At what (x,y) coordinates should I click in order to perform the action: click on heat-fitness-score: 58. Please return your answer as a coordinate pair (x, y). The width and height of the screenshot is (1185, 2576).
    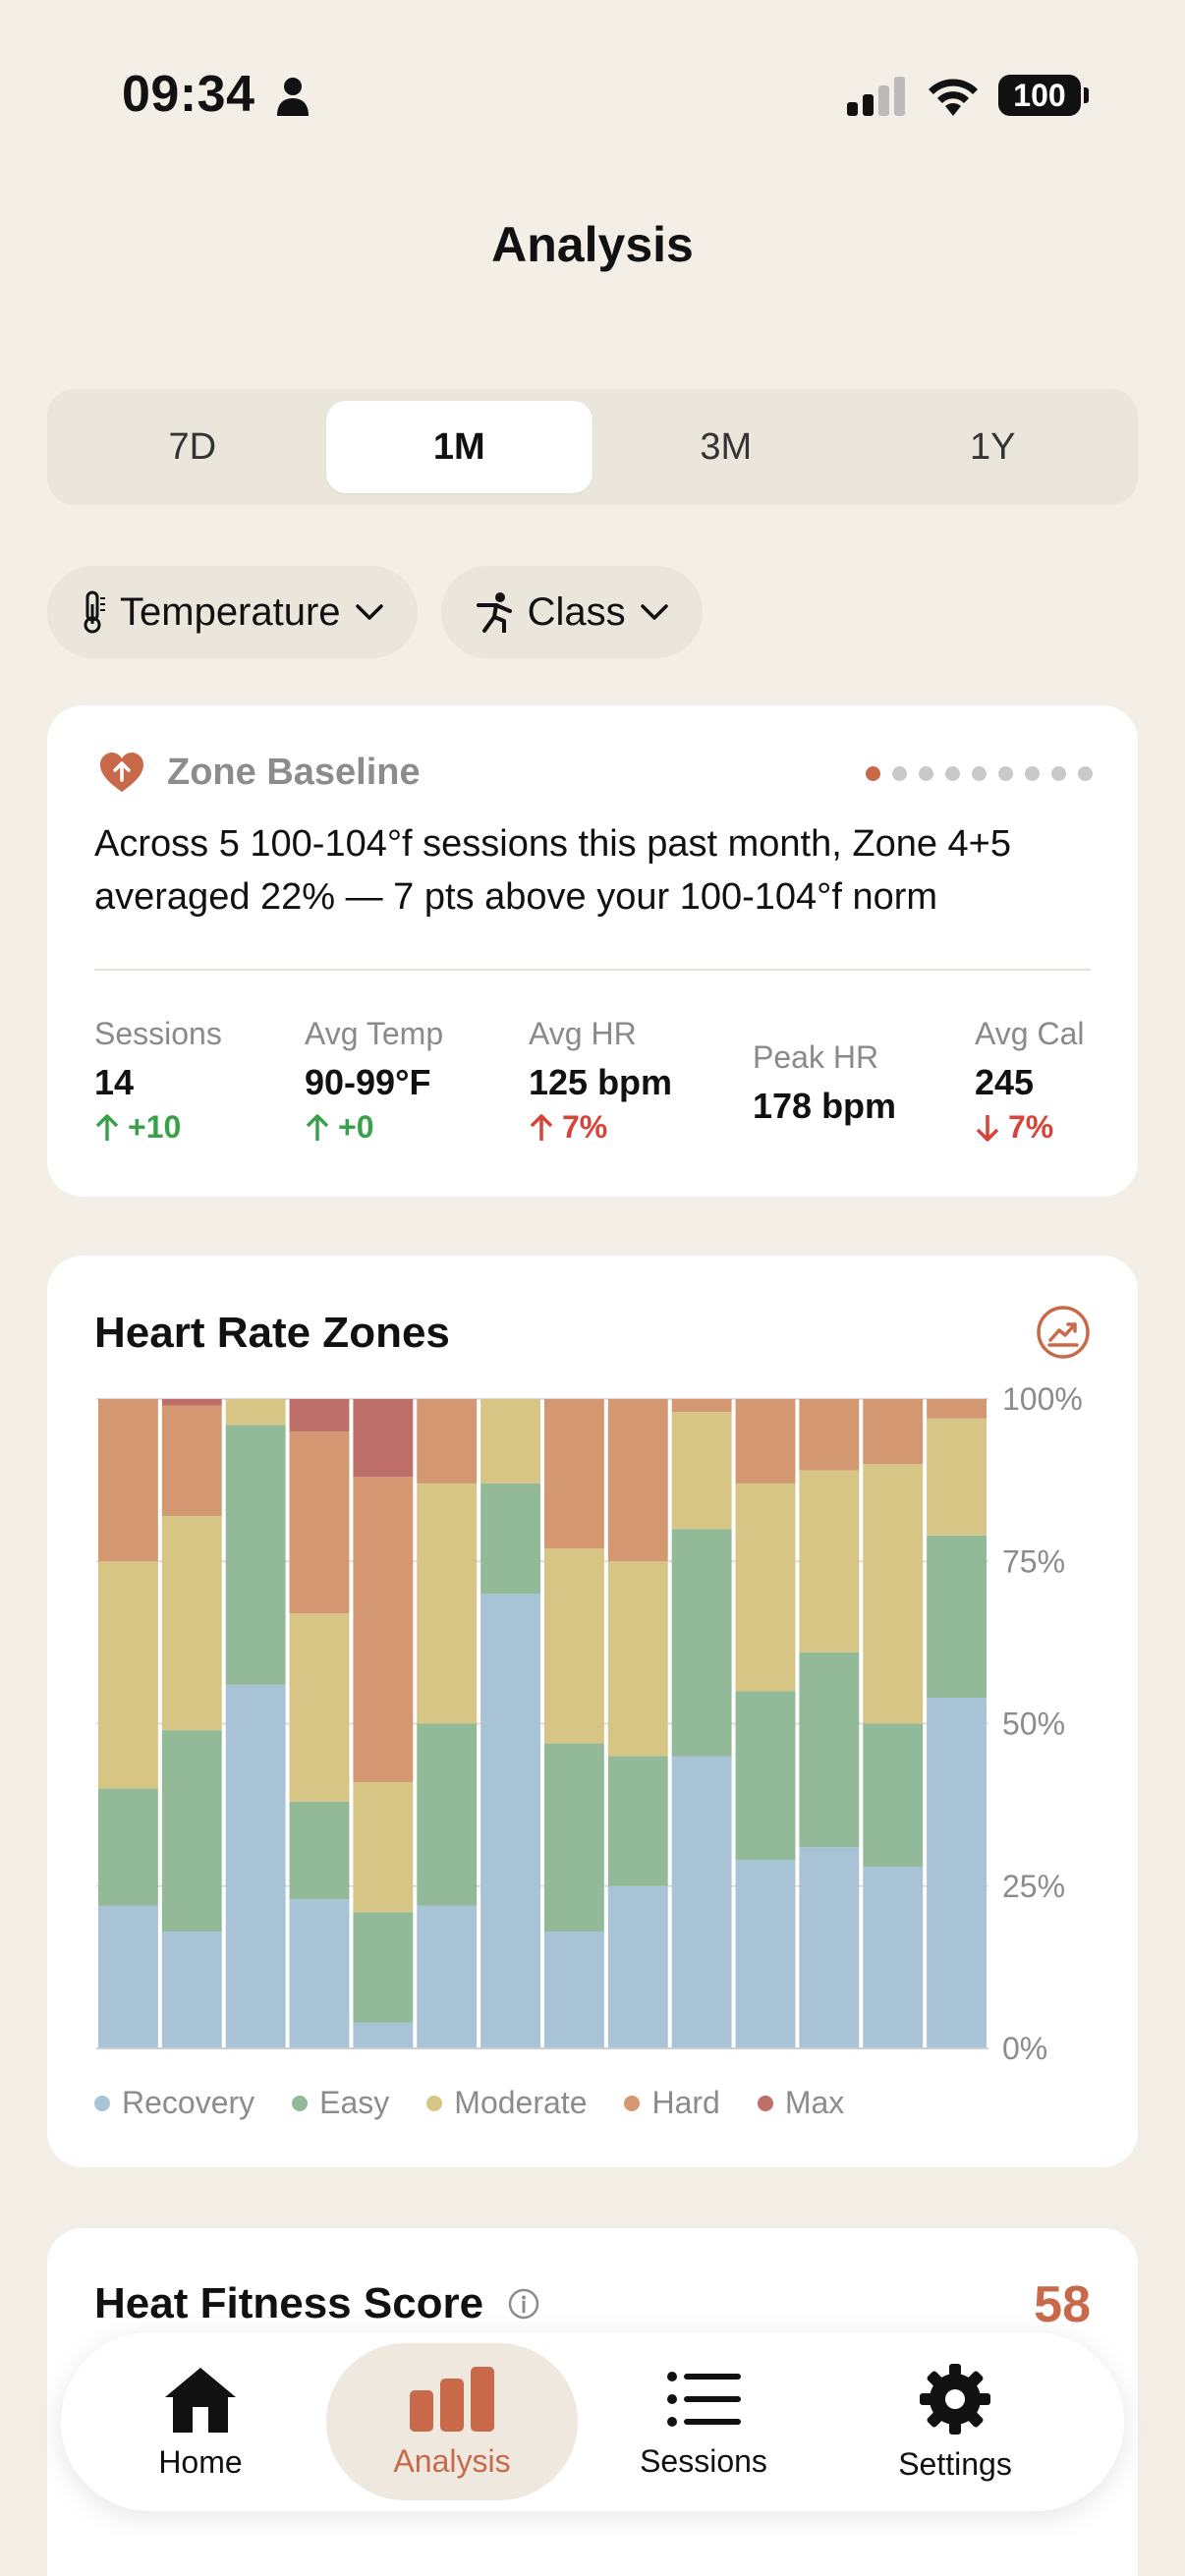
    Looking at the image, I should click on (1062, 2304).